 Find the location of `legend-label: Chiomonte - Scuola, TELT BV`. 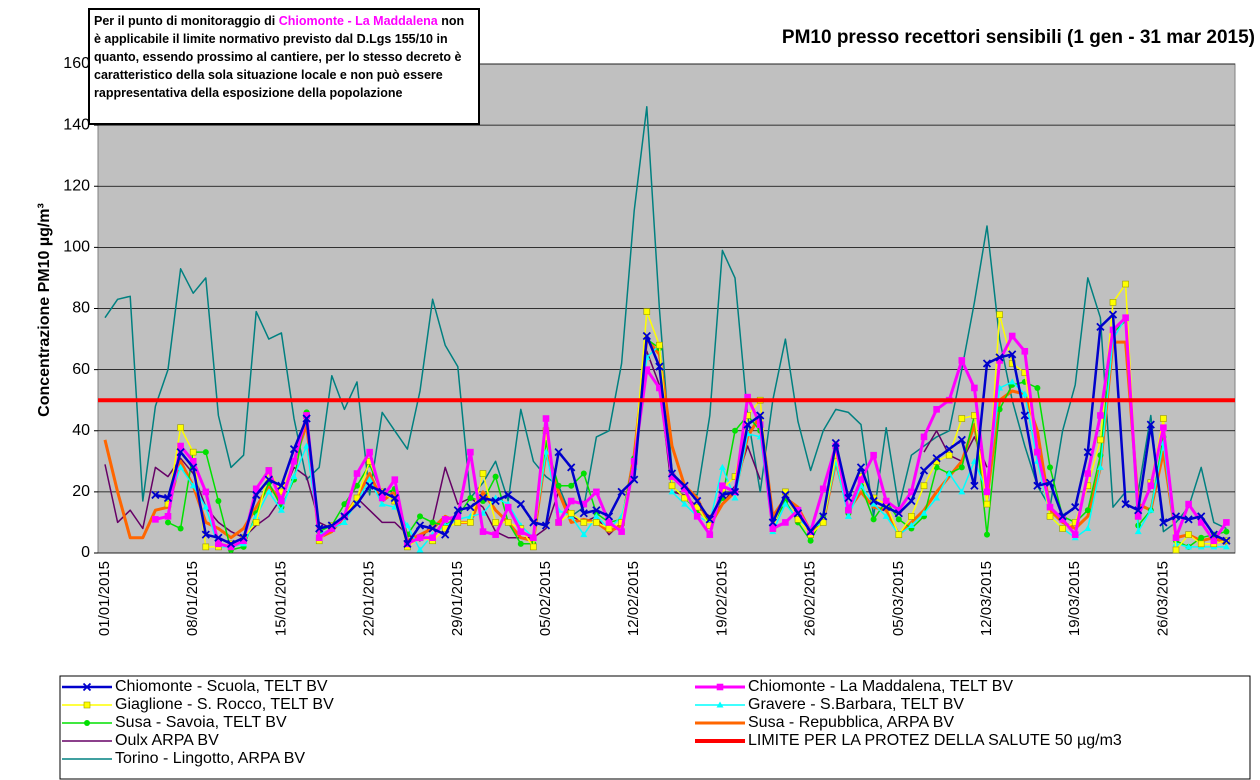

legend-label: Chiomonte - Scuola, TELT BV is located at coordinates (221, 686).